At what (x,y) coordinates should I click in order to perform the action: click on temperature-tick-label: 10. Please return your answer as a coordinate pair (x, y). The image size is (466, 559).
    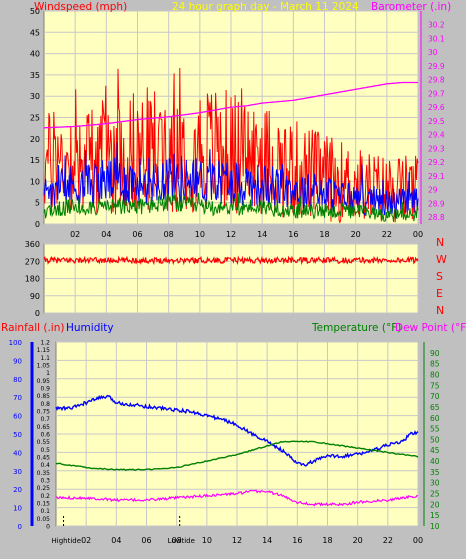
    Looking at the image, I should click on (435, 526).